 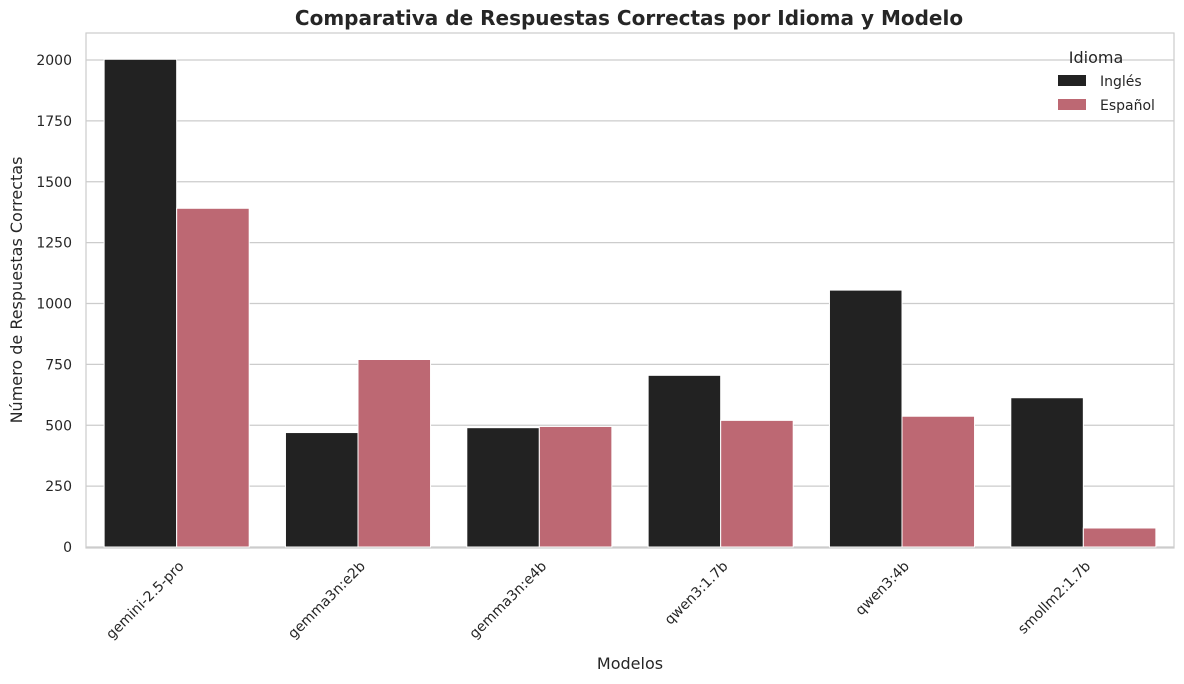 What do you see at coordinates (684, 461) in the screenshot?
I see `bar-inglés-3` at bounding box center [684, 461].